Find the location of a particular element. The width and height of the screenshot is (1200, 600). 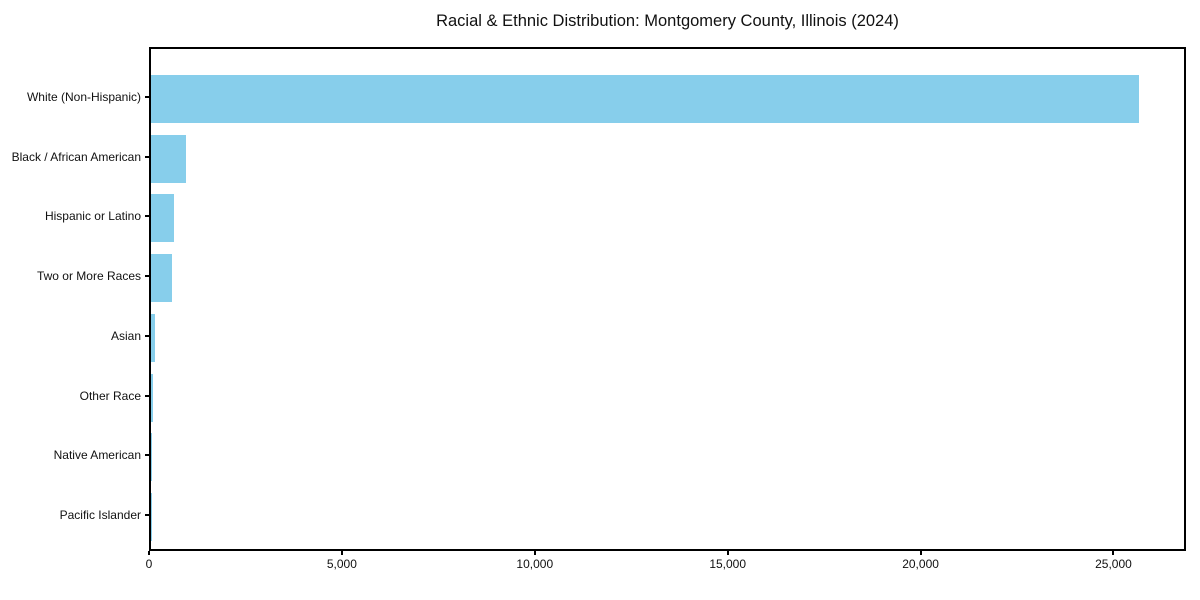

x-tick-label: 0 is located at coordinates (149, 564).